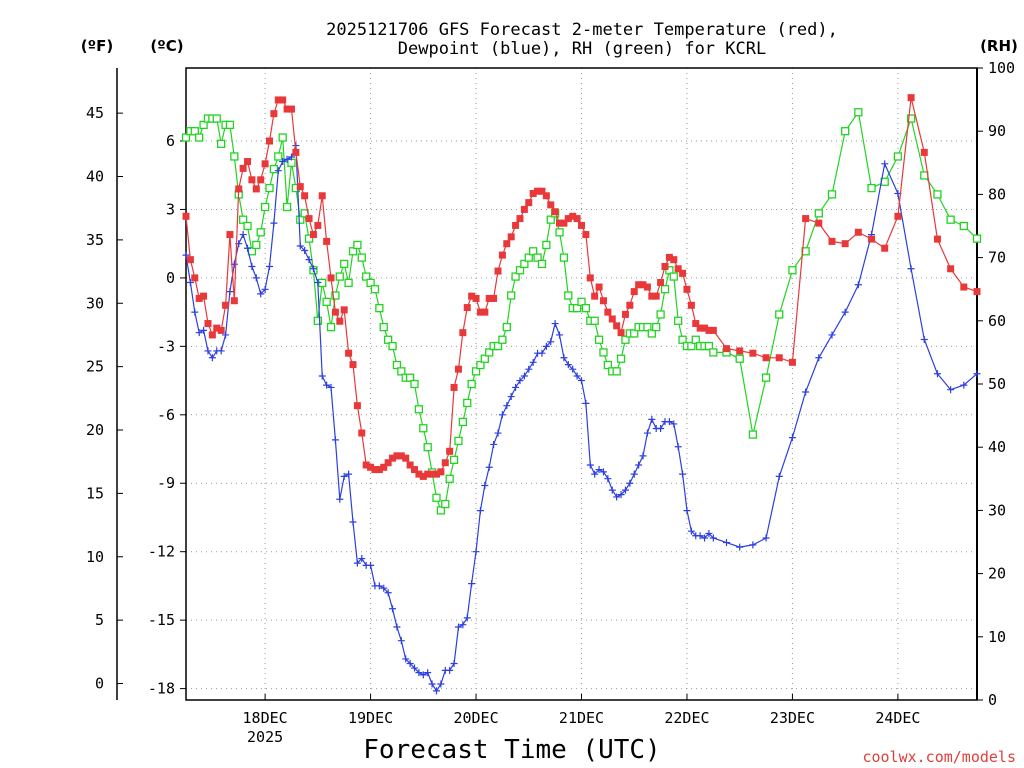 This screenshot has width=1024, height=768. I want to click on fahrenheit-tick-label: 15, so click(95, 493).